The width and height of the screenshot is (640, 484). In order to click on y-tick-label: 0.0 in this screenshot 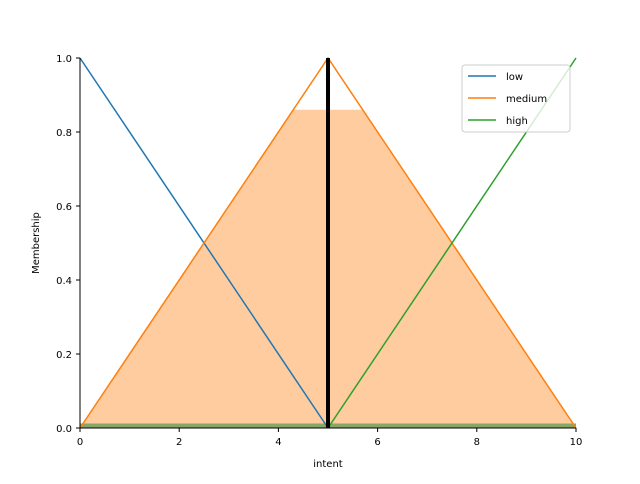, I will do `click(64, 429)`.